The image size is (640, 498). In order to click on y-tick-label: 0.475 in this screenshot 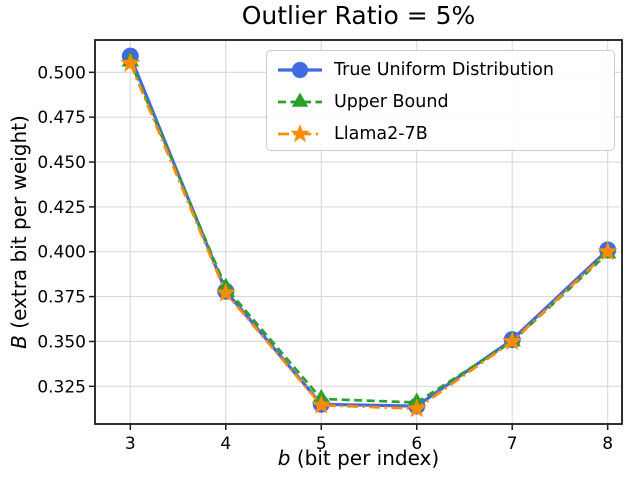, I will do `click(61, 118)`.